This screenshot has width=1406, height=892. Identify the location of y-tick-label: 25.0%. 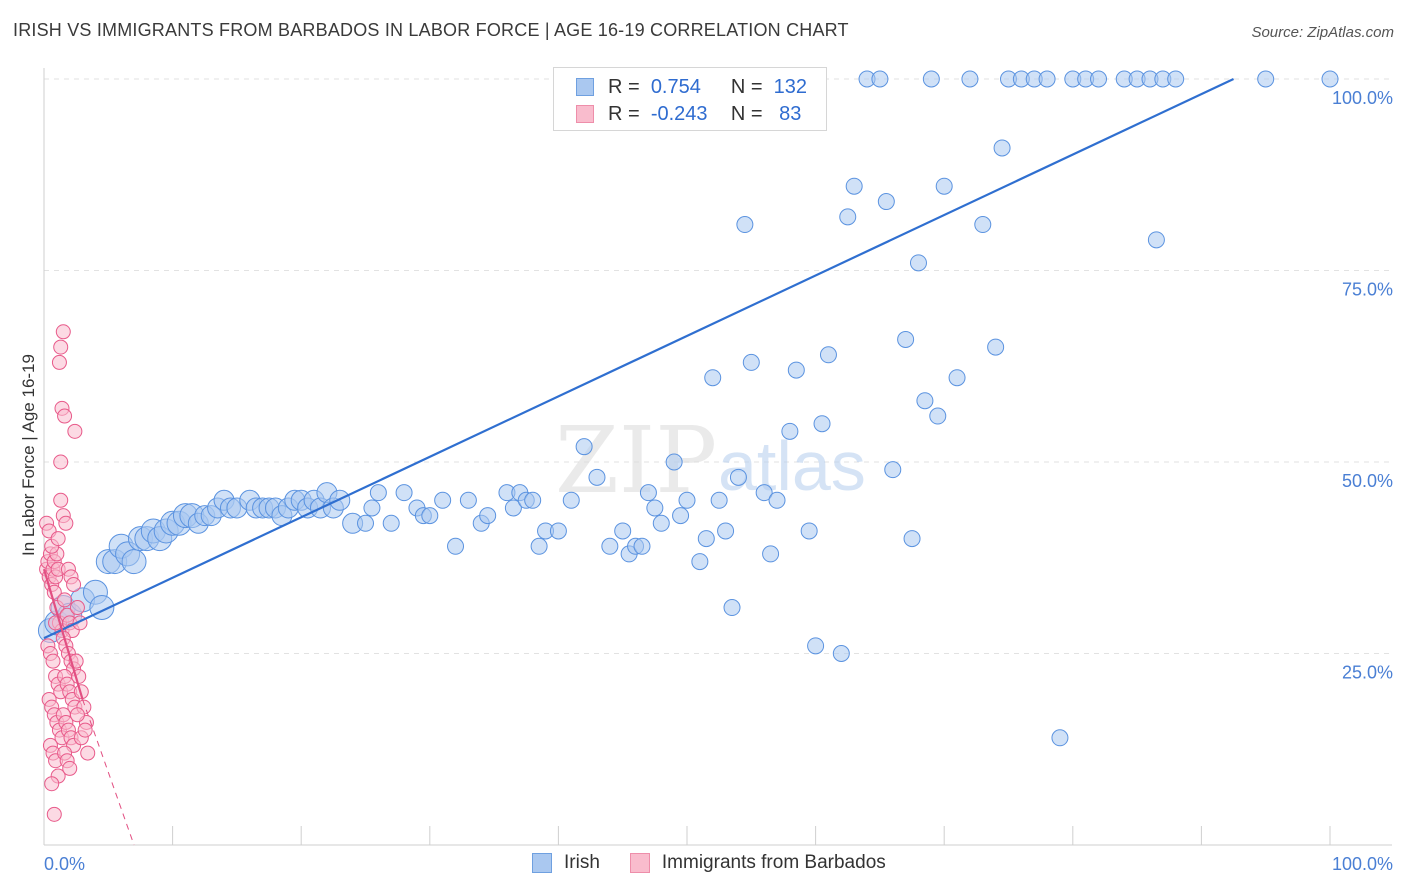
(1367, 673).